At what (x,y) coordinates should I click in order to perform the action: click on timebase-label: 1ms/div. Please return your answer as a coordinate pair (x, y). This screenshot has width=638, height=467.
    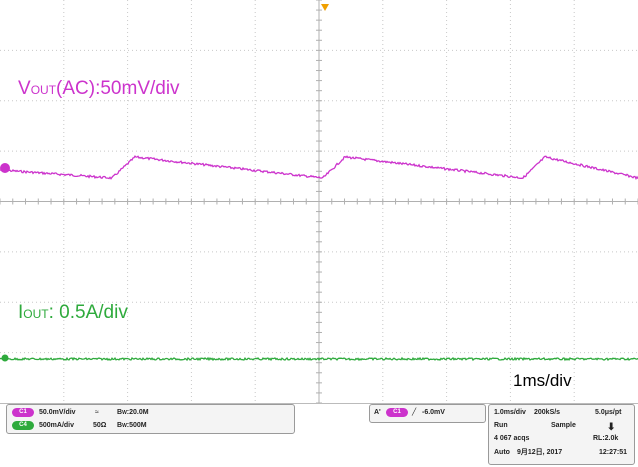
    Looking at the image, I should click on (542, 380).